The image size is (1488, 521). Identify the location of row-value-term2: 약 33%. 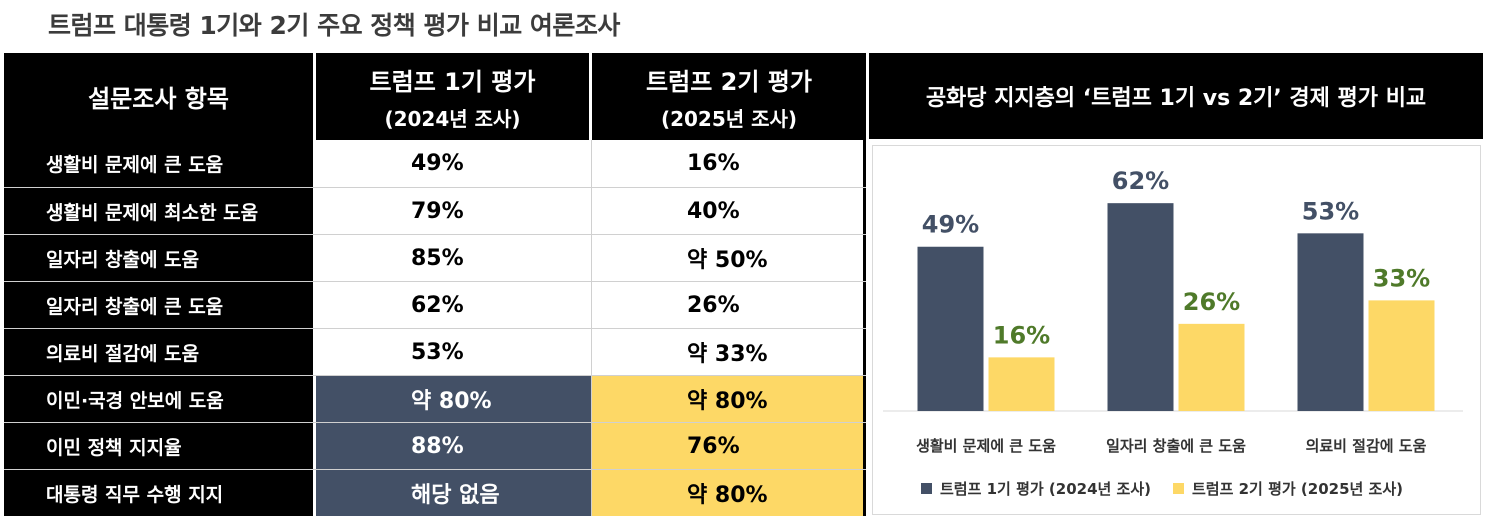
(729, 352).